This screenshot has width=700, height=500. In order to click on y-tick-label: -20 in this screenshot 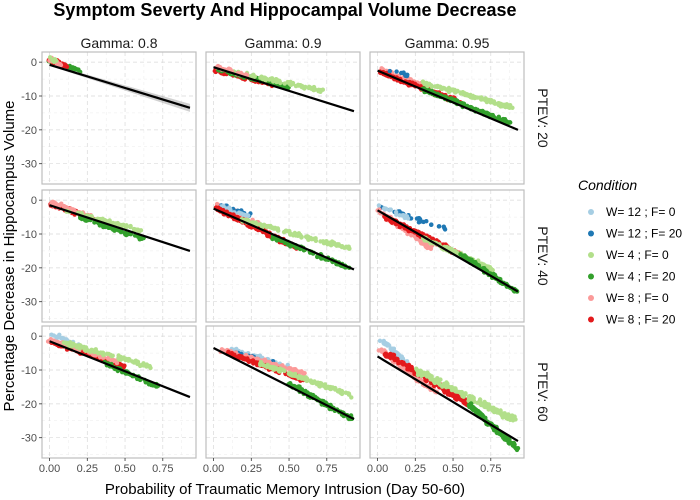, I will do `click(29, 131)`.